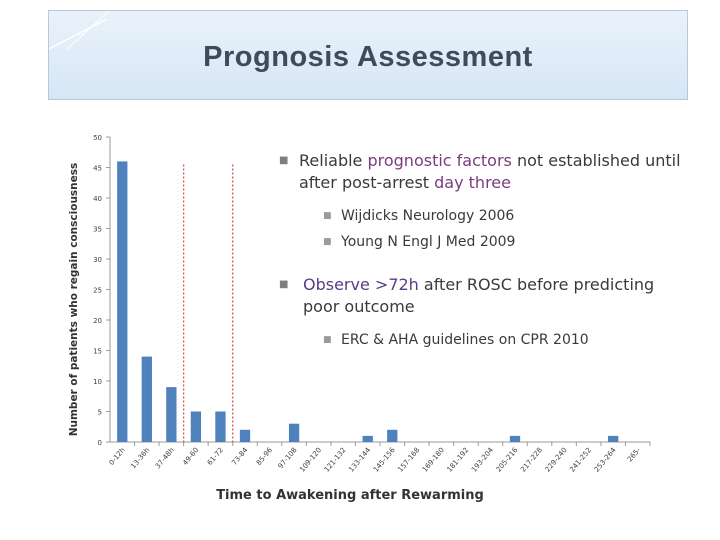 The width and height of the screenshot is (720, 540). What do you see at coordinates (433, 460) in the screenshot?
I see `x-tick-label: 169-180` at bounding box center [433, 460].